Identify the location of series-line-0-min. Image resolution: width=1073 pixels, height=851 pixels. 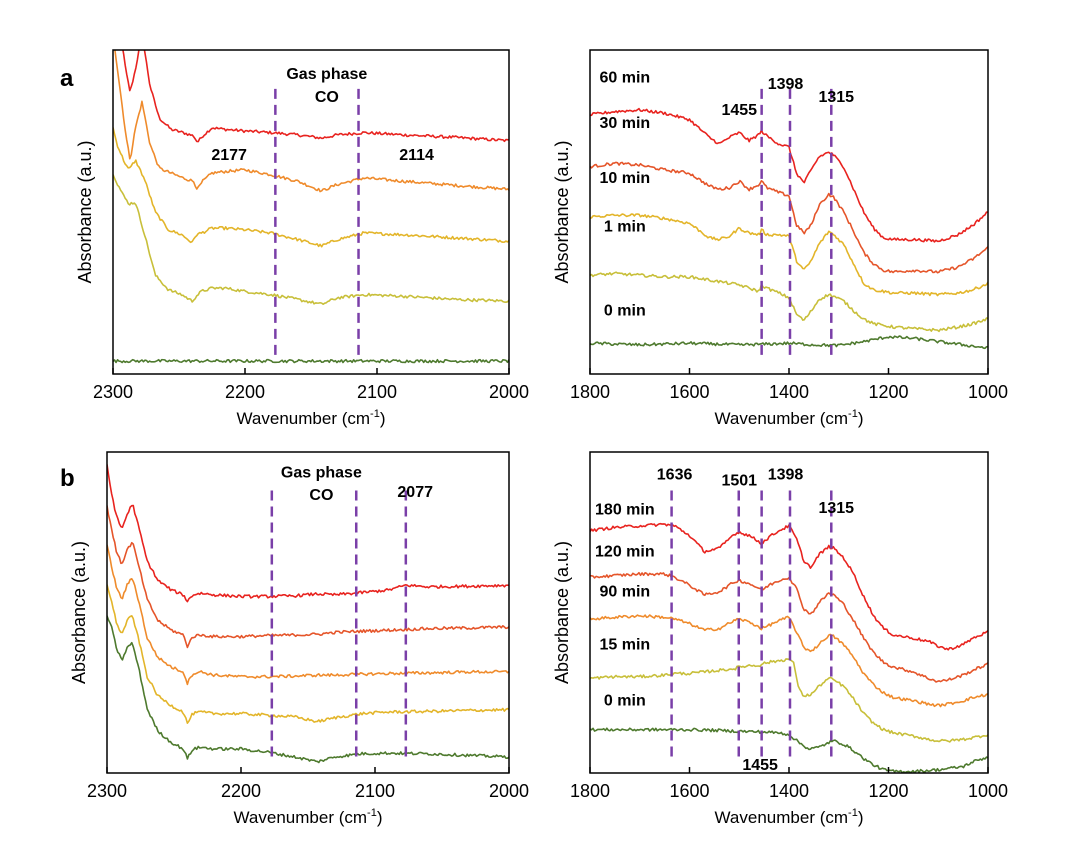
(789, 342).